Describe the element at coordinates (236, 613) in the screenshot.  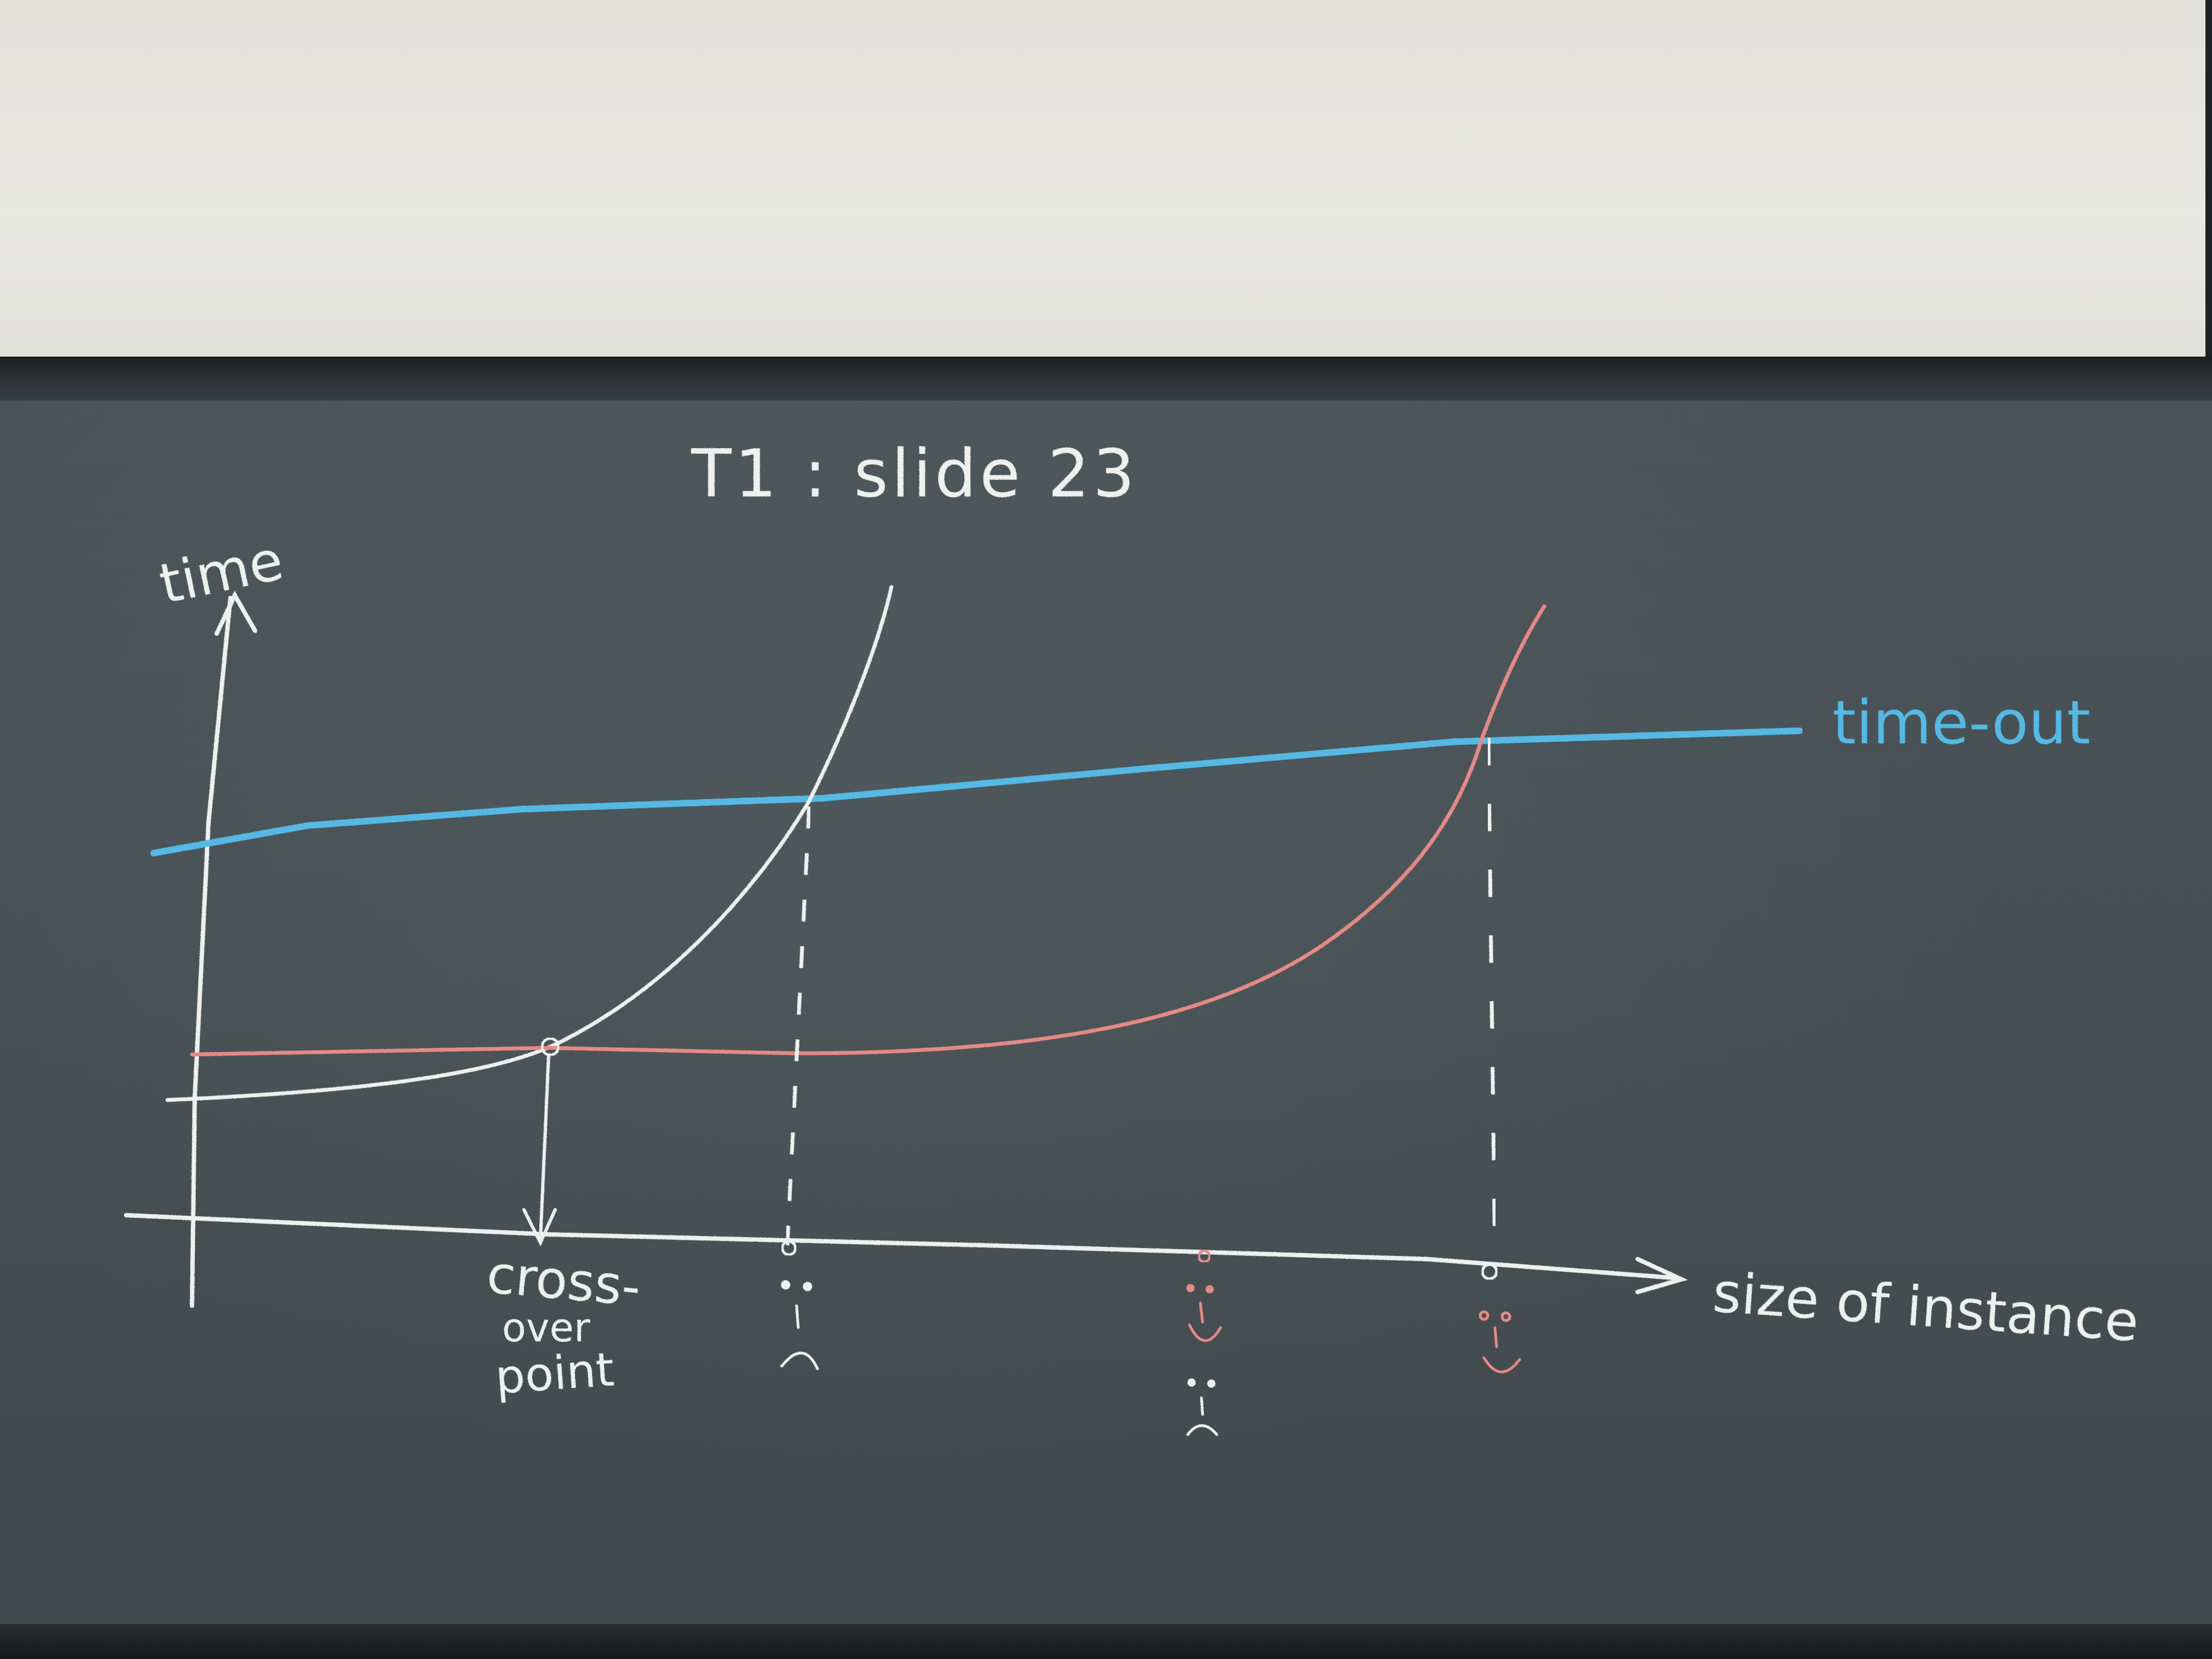
I see `y-axis-arrowhead` at that location.